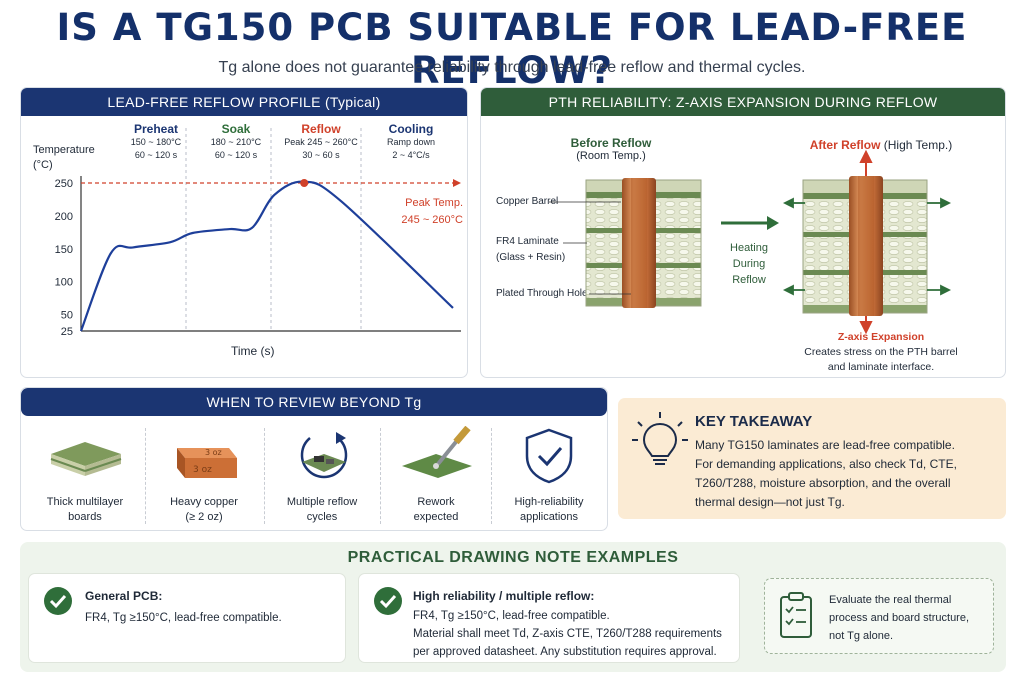 The width and height of the screenshot is (1024, 683). What do you see at coordinates (542, 293) in the screenshot?
I see `label-plated-through-hole: Plated Through Hole` at bounding box center [542, 293].